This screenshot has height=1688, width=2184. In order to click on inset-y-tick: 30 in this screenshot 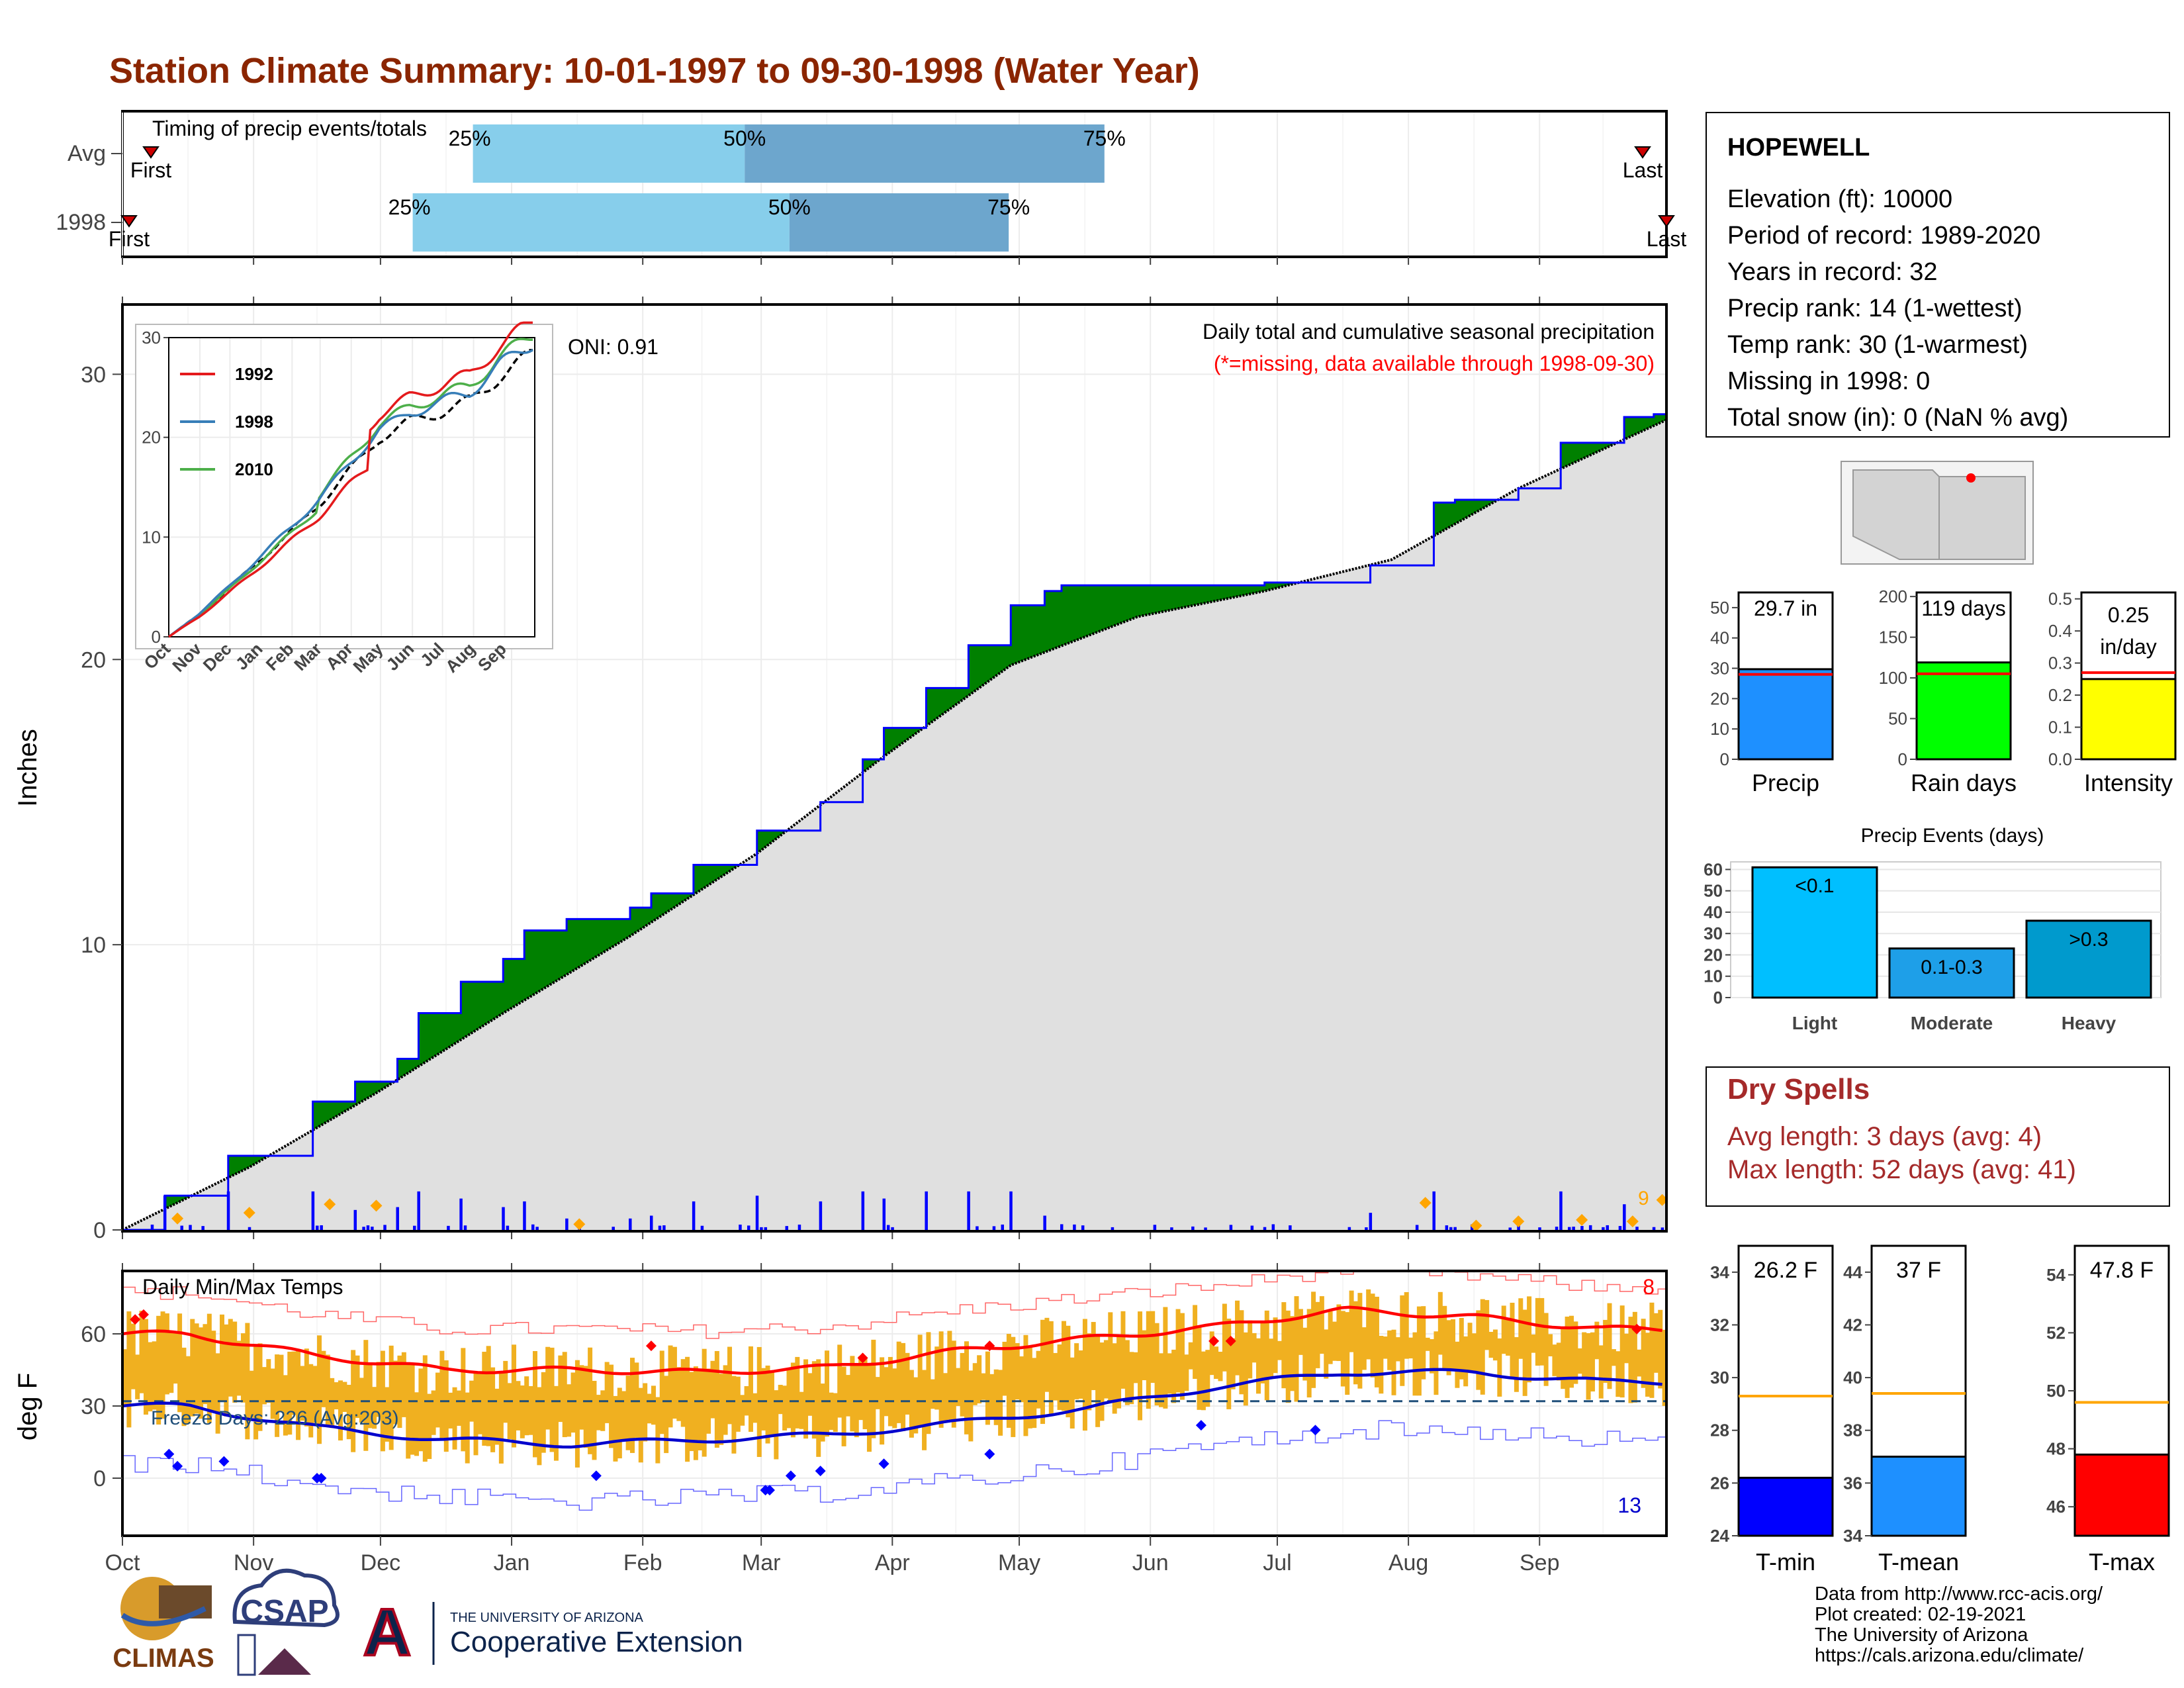, I will do `click(151, 338)`.